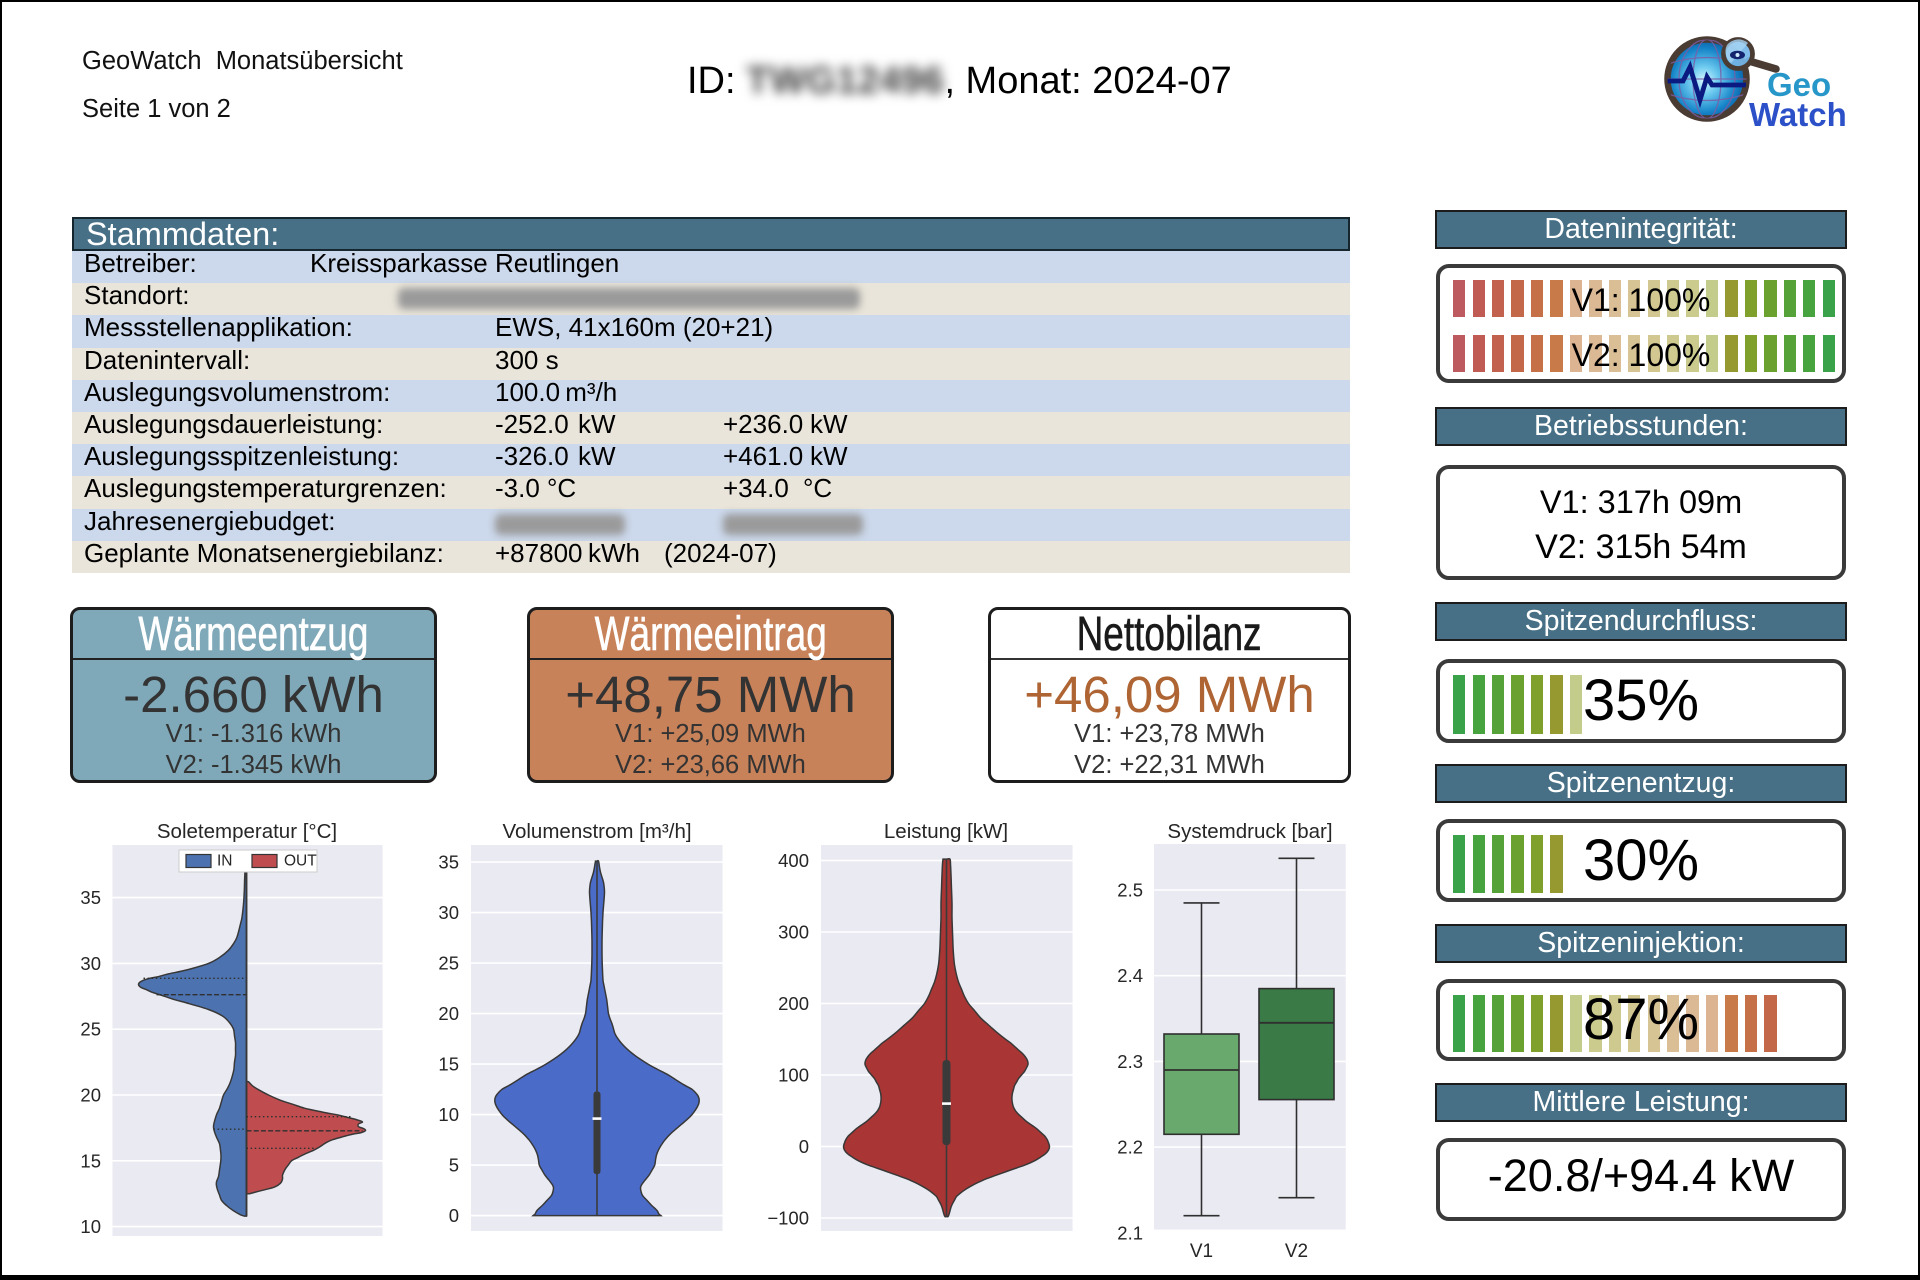  I want to click on svg-text: 300, so click(793, 932).